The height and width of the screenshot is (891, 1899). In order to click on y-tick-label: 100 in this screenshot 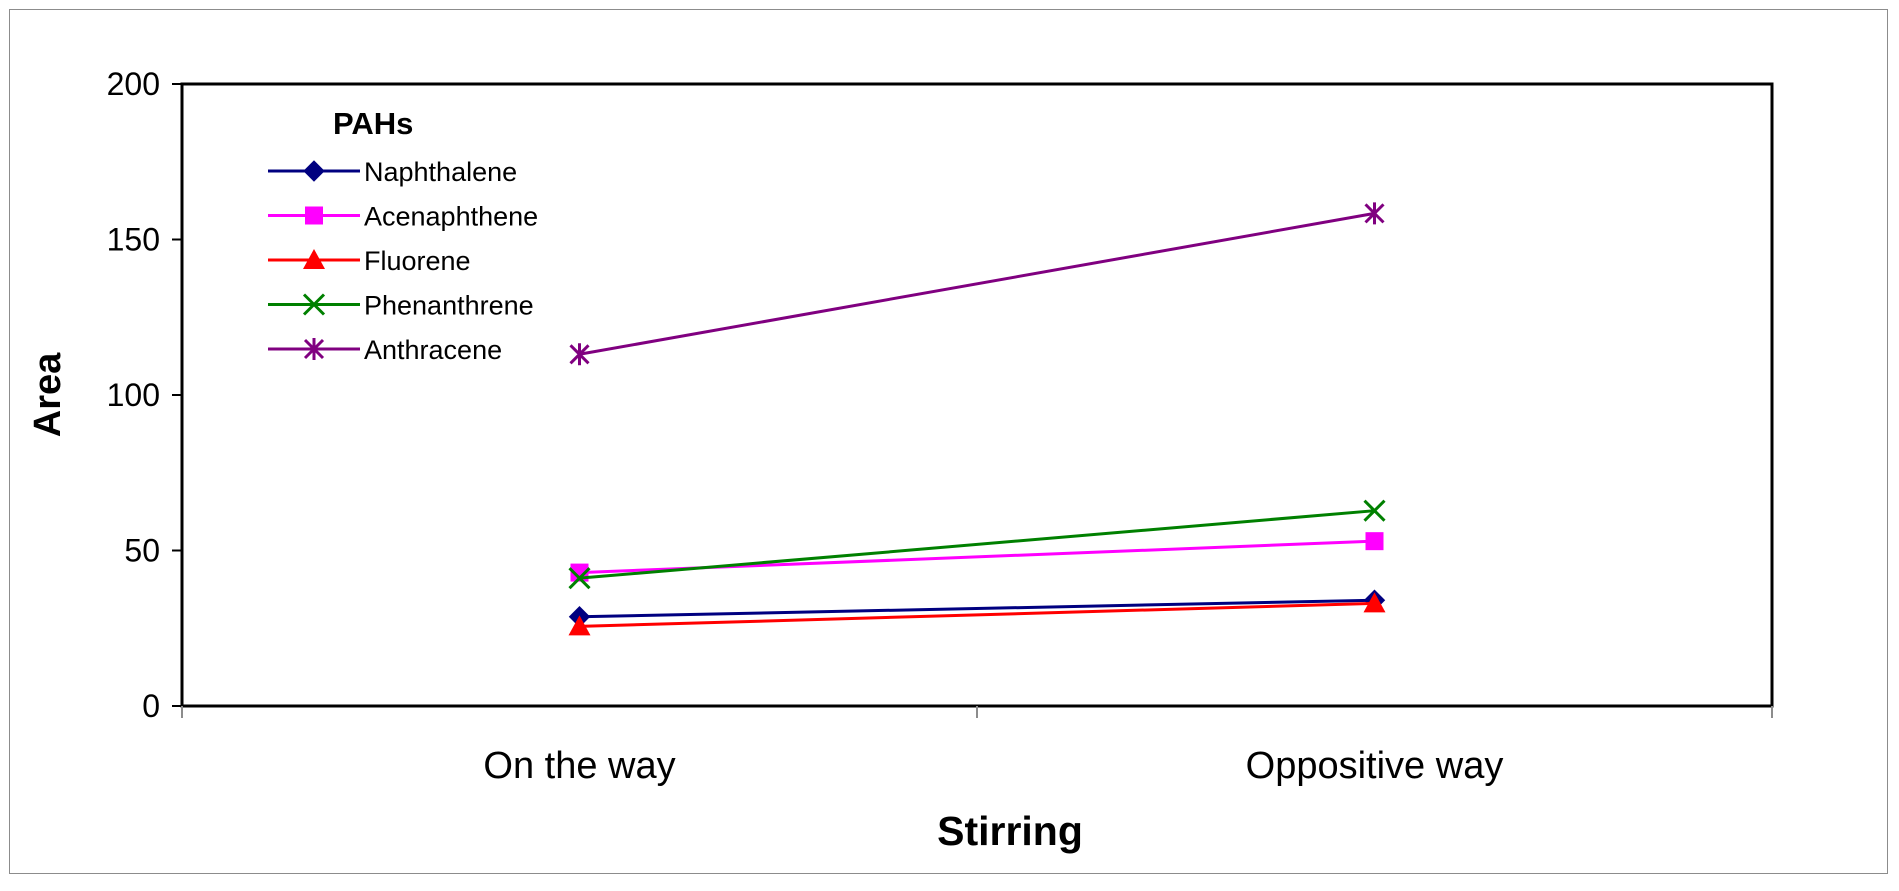, I will do `click(133, 395)`.